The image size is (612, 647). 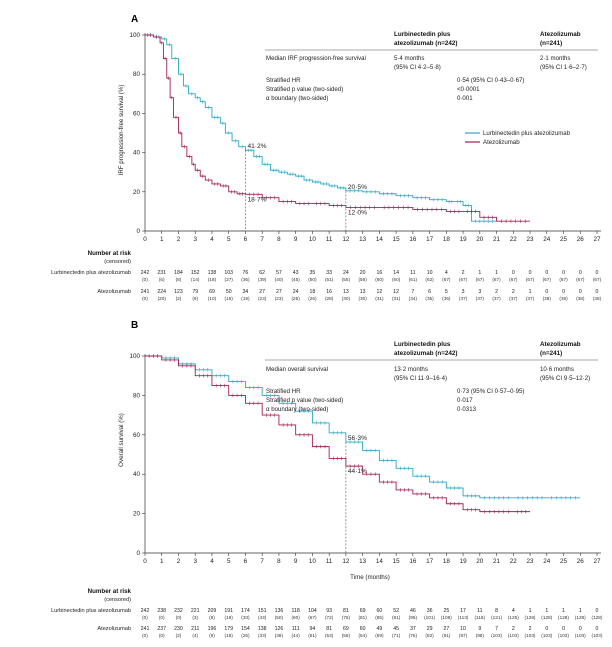 What do you see at coordinates (161, 273) in the screenshot?
I see `panel-a-risk-n: 231` at bounding box center [161, 273].